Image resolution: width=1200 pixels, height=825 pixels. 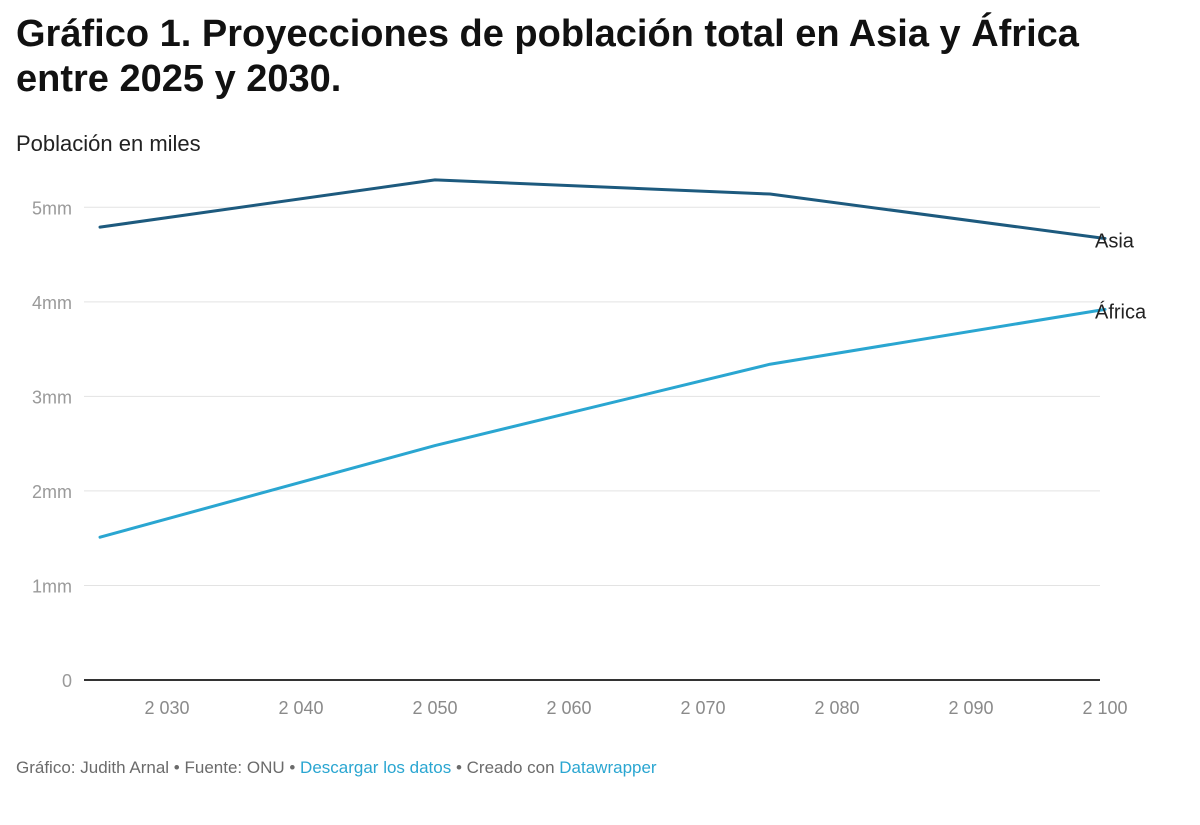 I want to click on series-label: Asia, so click(x=1115, y=241).